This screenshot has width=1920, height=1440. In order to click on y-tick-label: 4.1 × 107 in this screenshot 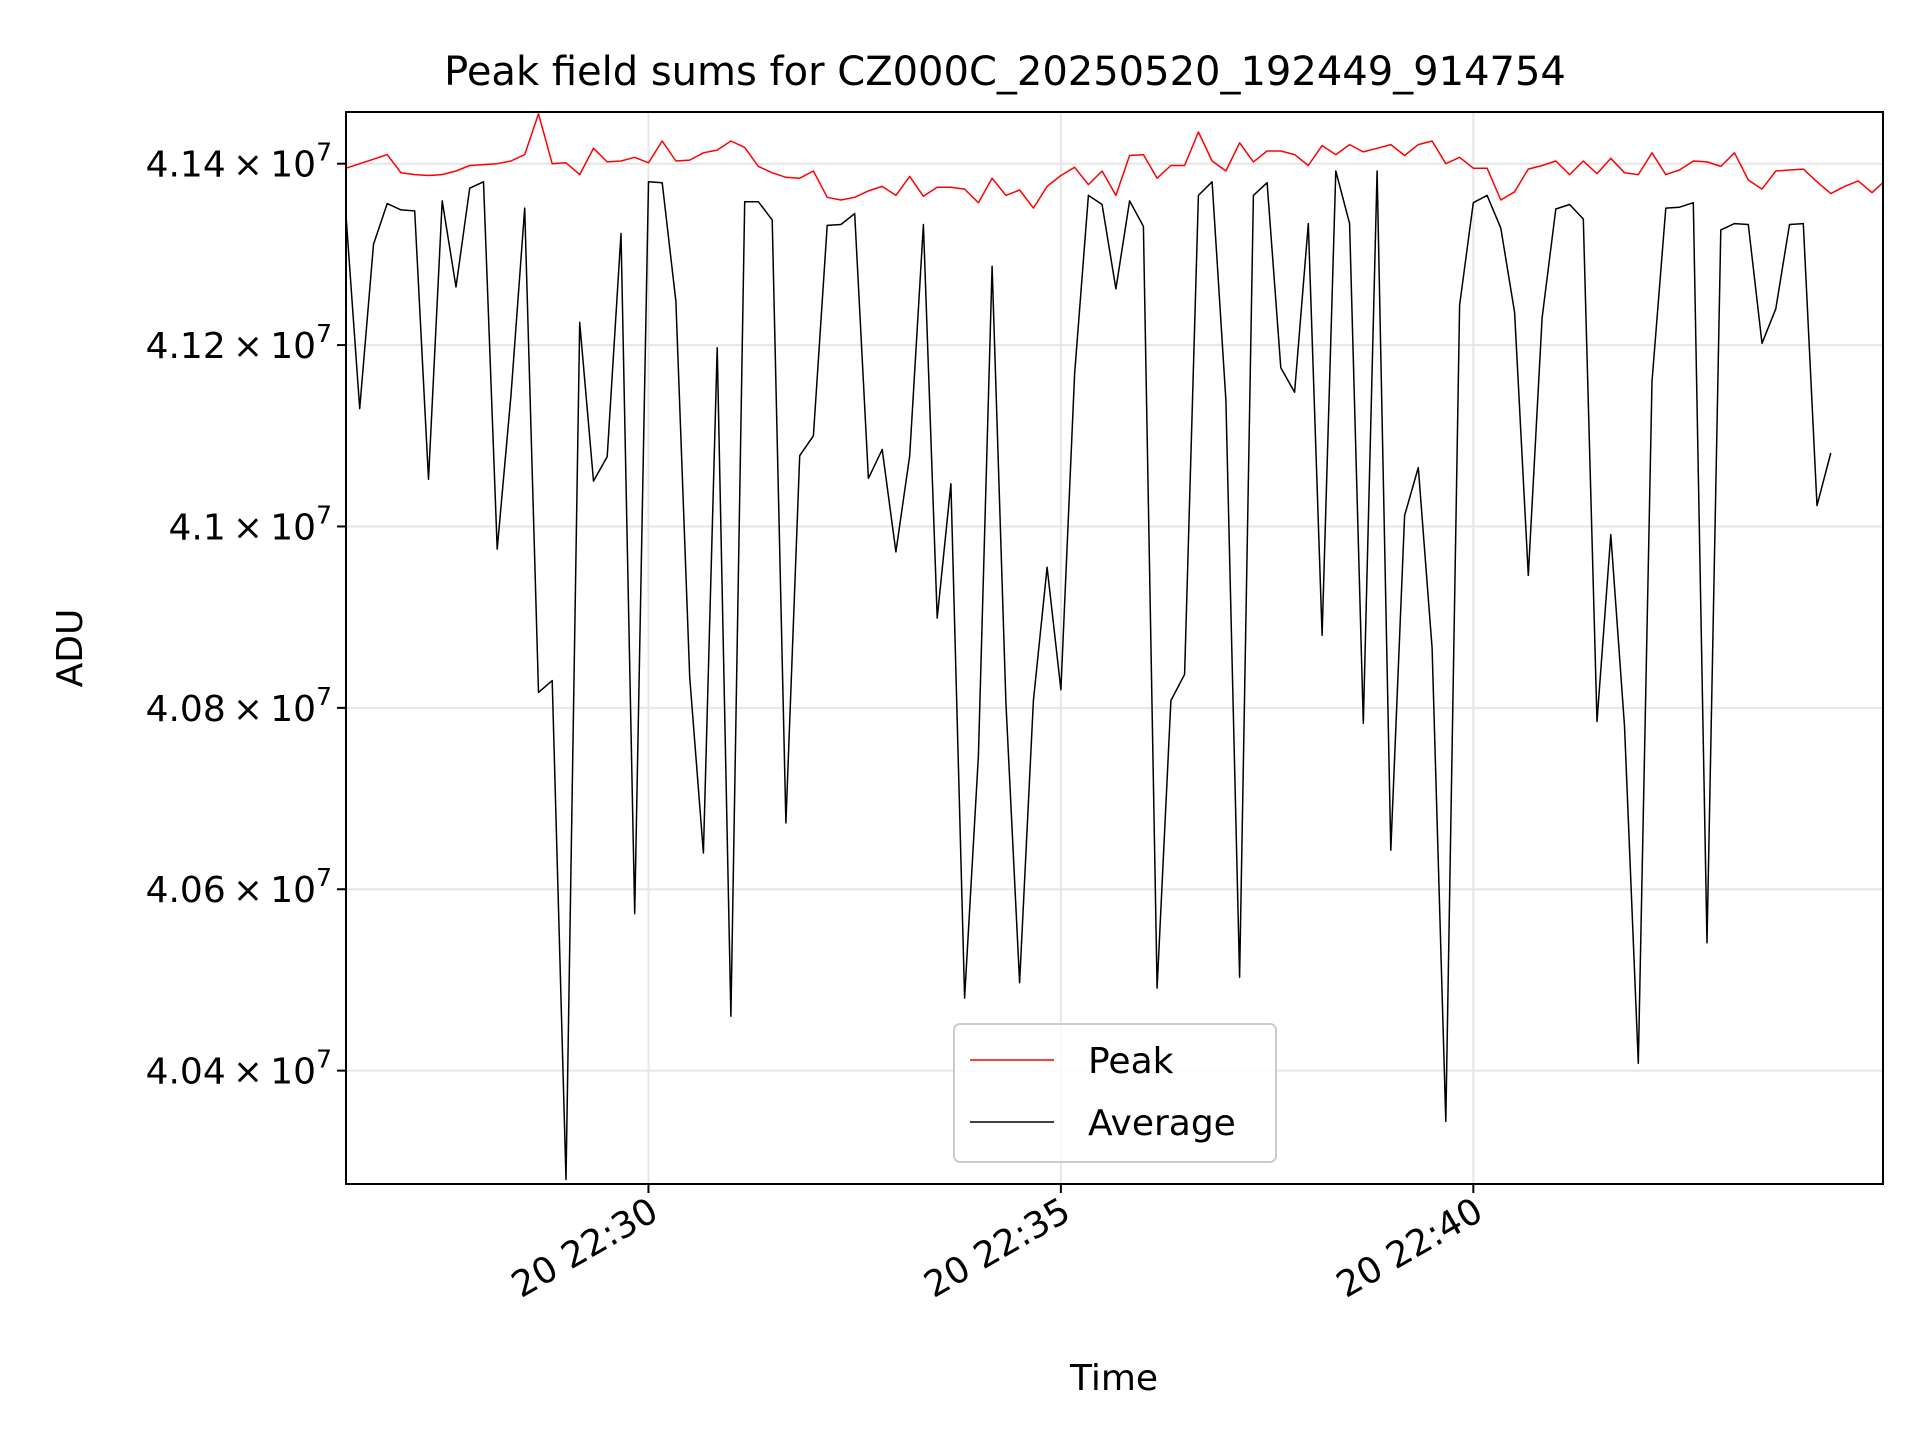, I will do `click(250, 524)`.